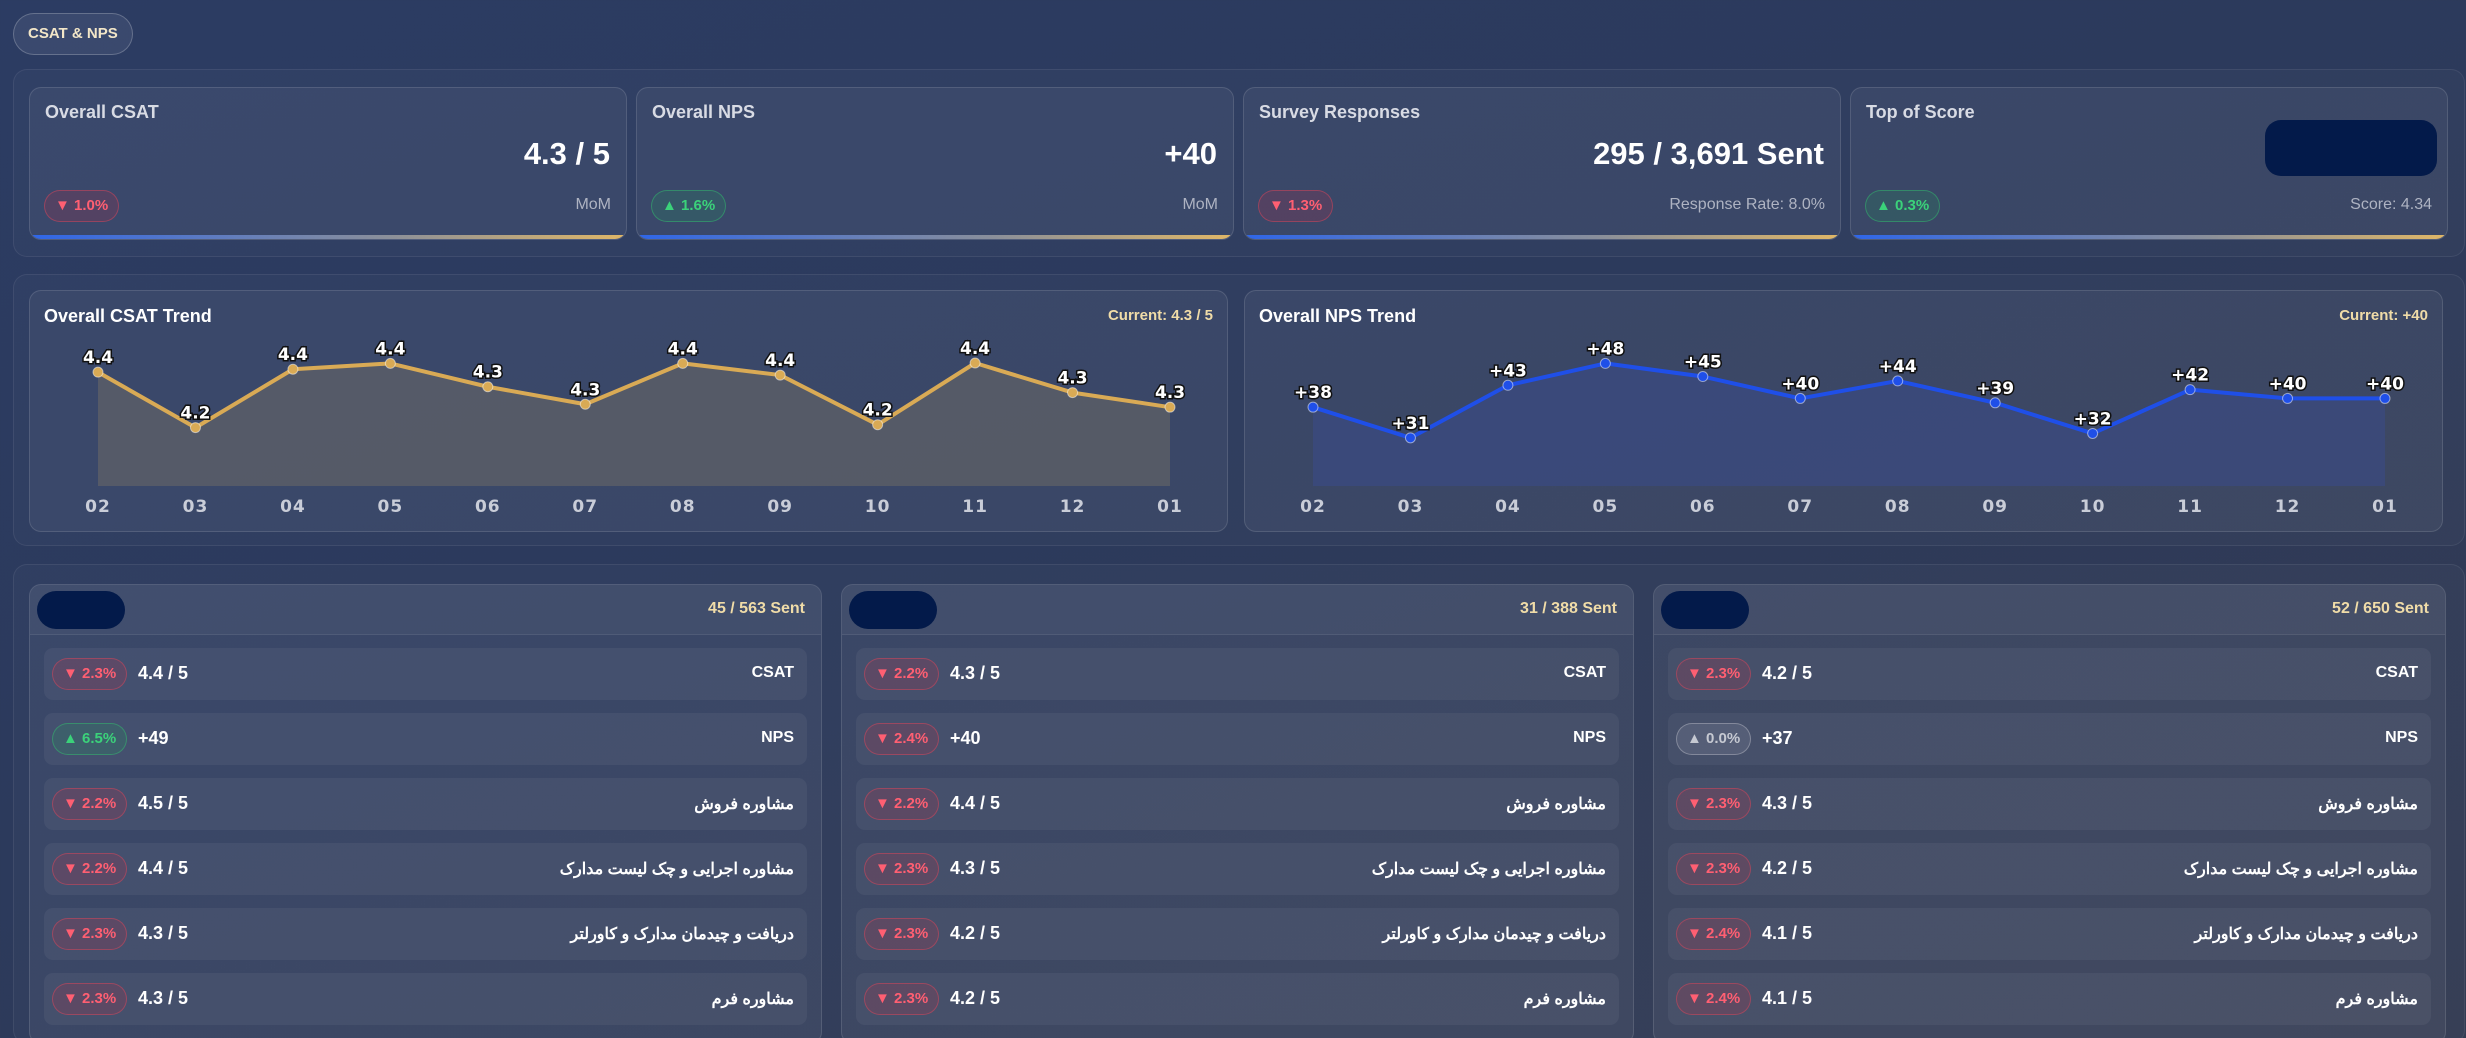  Describe the element at coordinates (2351, 148) in the screenshot. I see `top-brand-logo` at that location.